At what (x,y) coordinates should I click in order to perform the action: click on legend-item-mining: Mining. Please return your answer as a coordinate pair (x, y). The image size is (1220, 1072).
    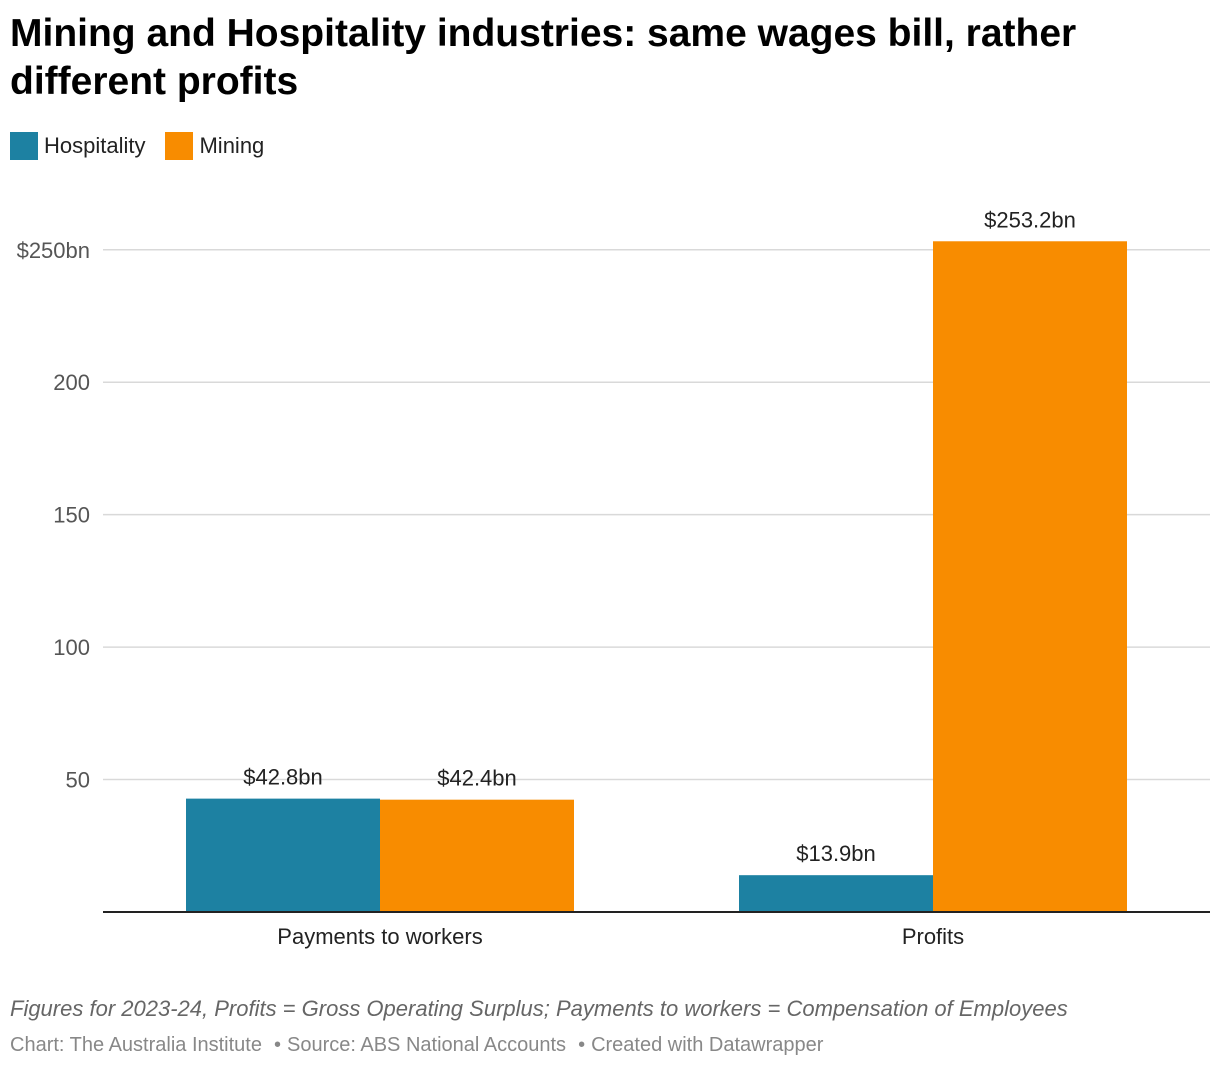
    Looking at the image, I should click on (214, 146).